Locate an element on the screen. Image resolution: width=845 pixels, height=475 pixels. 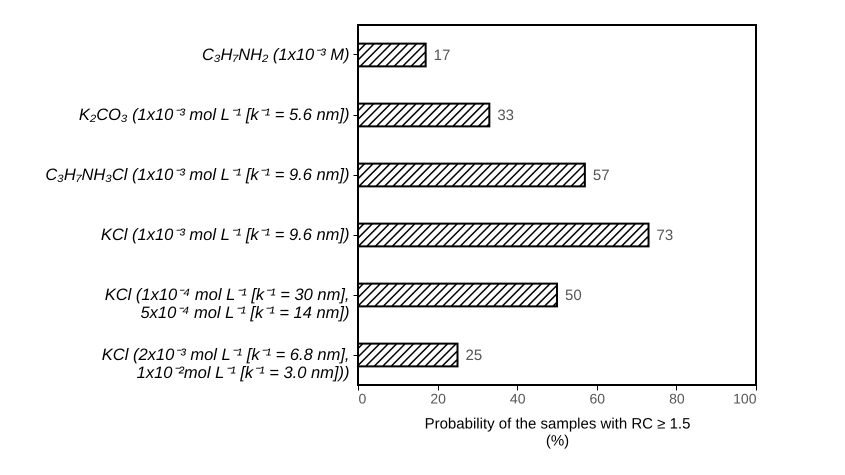
y-tick-label: K₂CO₃ (1x10⁻³ mol L⁻¹ [k⁻¹ = 5.6 nm]) is located at coordinates (214, 115).